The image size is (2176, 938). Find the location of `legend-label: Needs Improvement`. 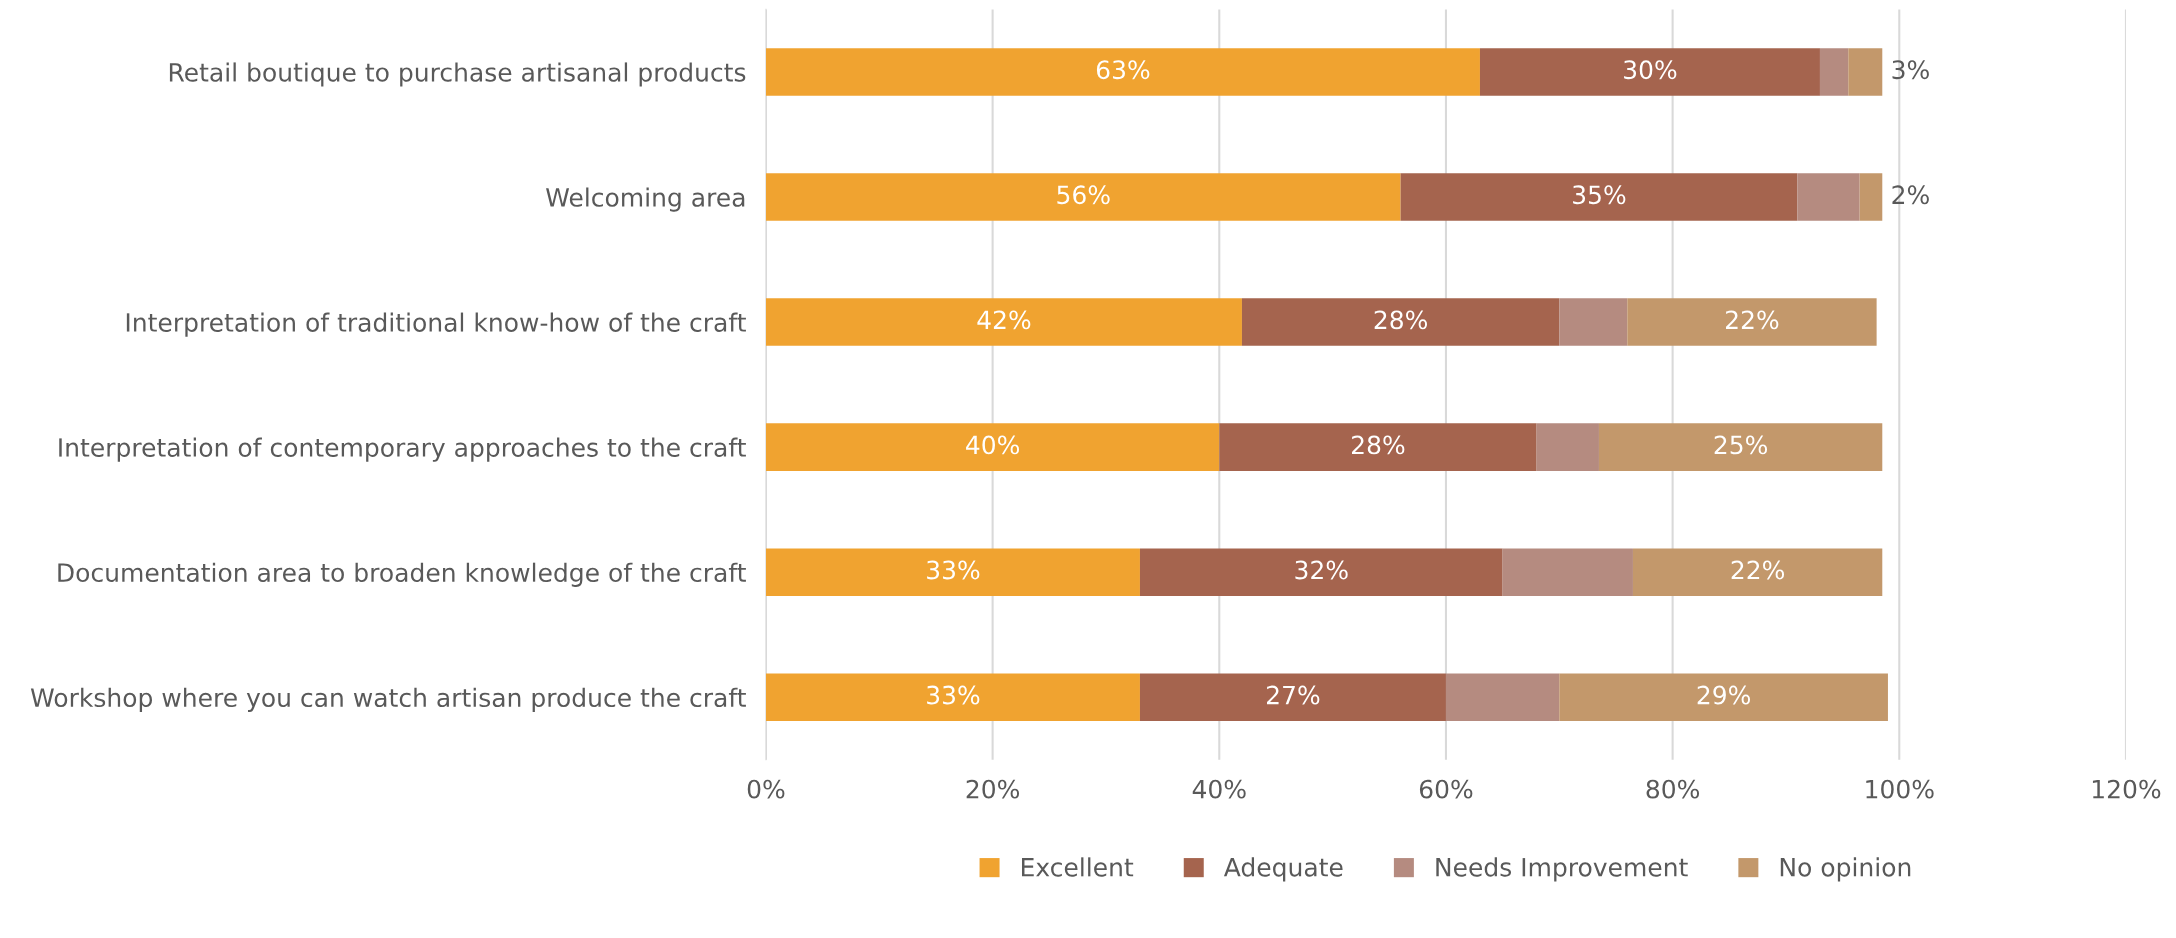

legend-label: Needs Improvement is located at coordinates (1562, 869).